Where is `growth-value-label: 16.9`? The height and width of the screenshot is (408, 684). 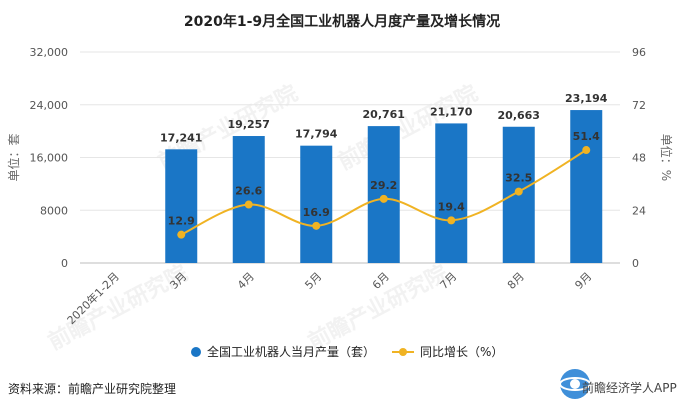
growth-value-label: 16.9 is located at coordinates (316, 212).